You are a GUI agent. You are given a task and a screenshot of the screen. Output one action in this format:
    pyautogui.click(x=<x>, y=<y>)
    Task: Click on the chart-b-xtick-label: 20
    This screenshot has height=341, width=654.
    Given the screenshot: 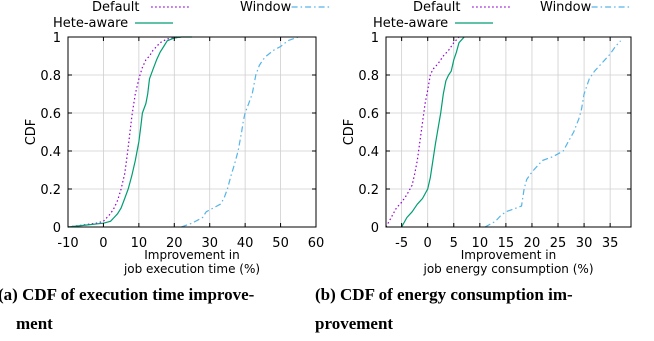 What is the action you would take?
    pyautogui.click(x=532, y=243)
    